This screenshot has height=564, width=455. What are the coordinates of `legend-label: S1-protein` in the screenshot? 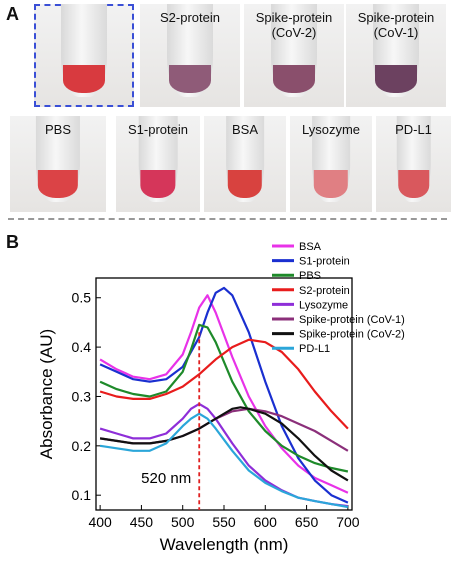 It's located at (324, 262).